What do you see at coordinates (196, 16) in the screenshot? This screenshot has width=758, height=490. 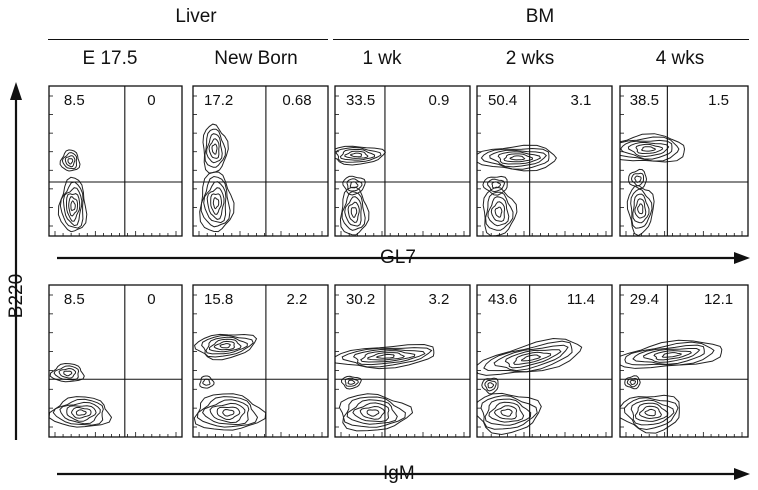 I see `group-label-liver: Liver` at bounding box center [196, 16].